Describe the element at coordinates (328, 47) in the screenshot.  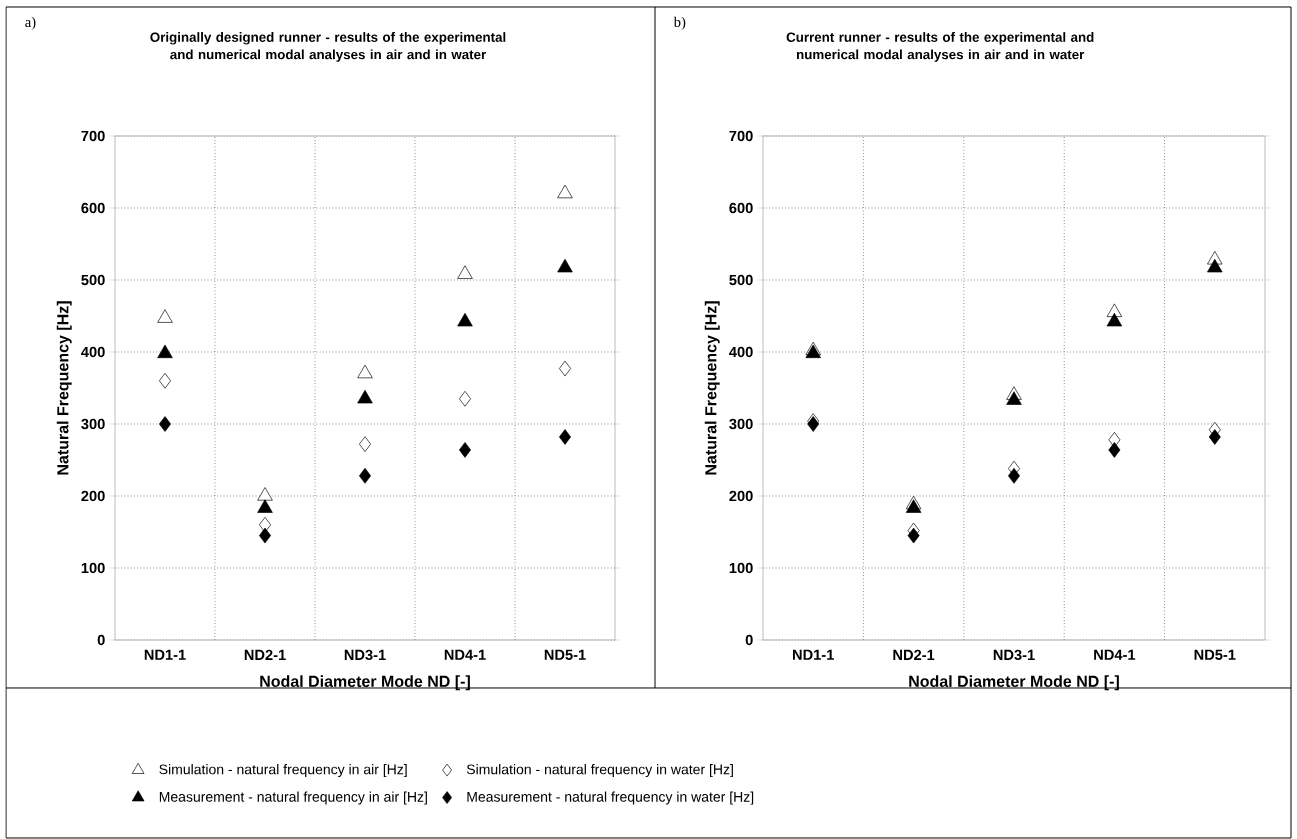
I see `chart-title: Originally designed runner - results of the experimental and numerical modal analyses in air and in water` at that location.